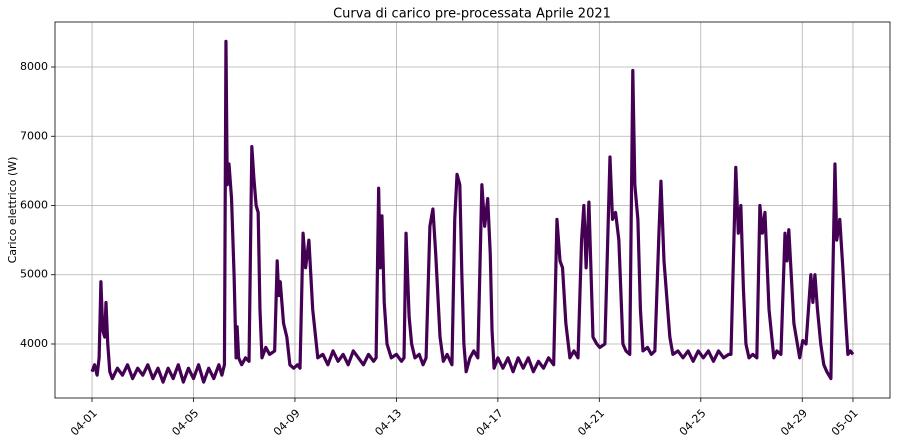 This screenshot has height=445, width=897. I want to click on x-tick-label: 04-09, so click(287, 423).